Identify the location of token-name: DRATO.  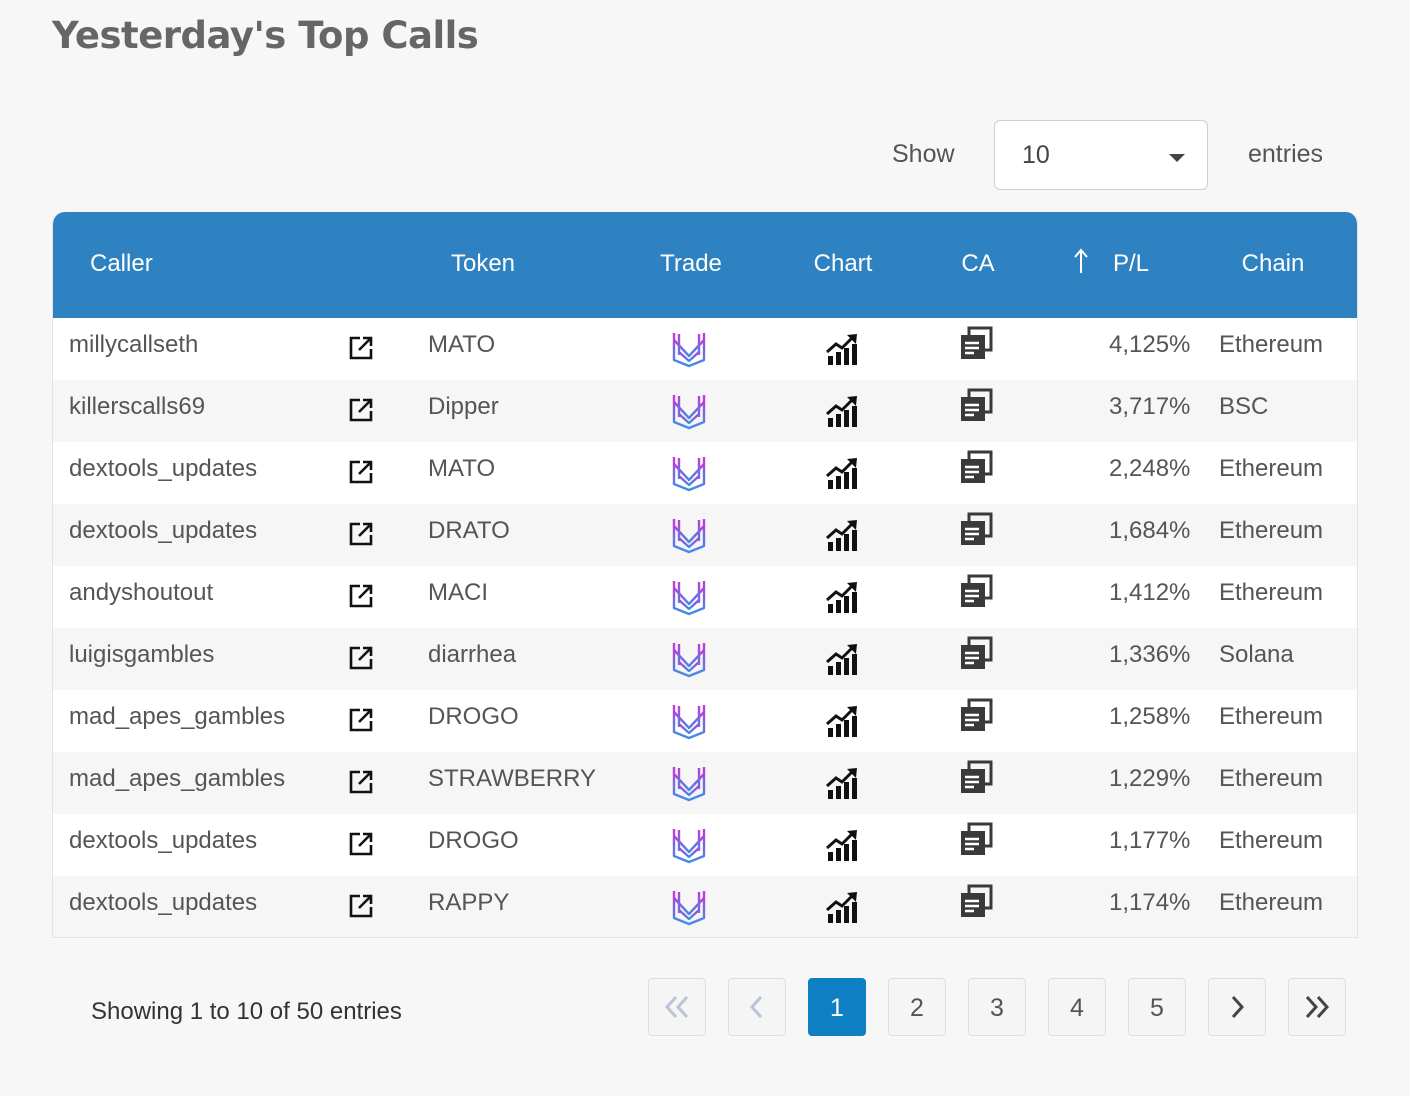
(469, 530).